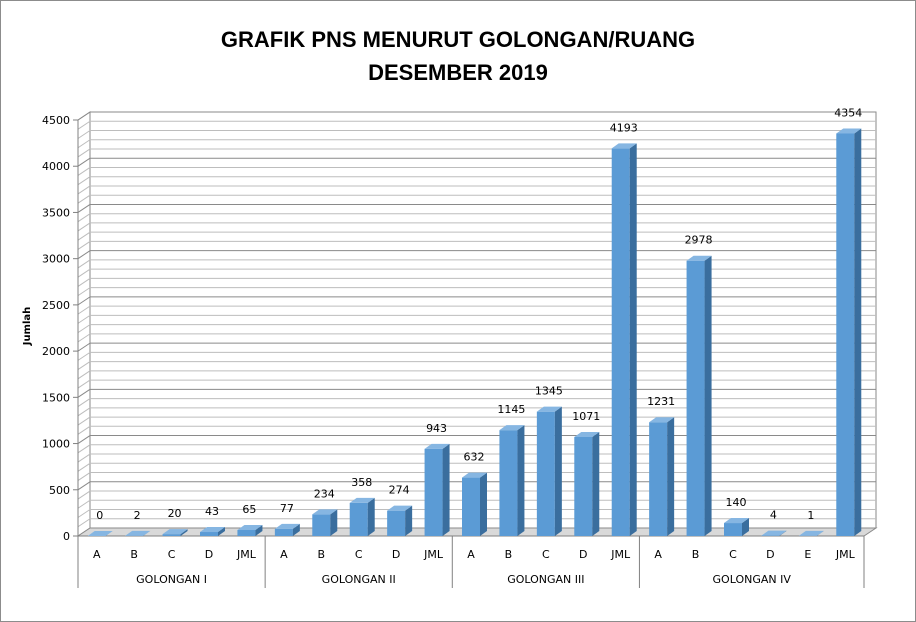  What do you see at coordinates (810, 515) in the screenshot?
I see `data-label: 1` at bounding box center [810, 515].